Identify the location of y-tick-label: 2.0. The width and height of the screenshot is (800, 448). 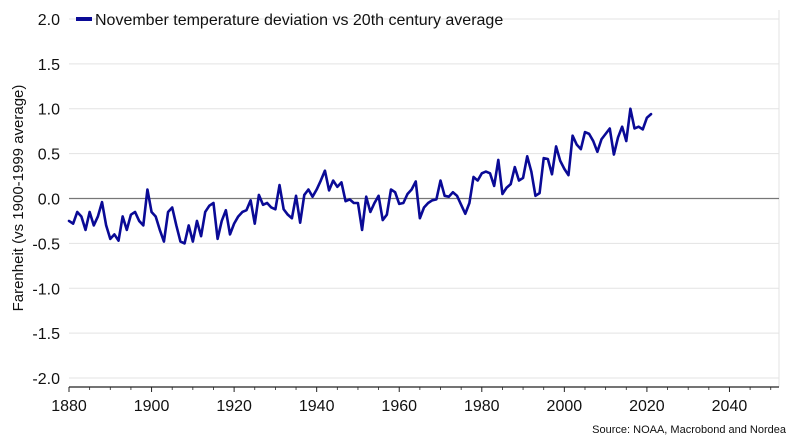
(49, 20).